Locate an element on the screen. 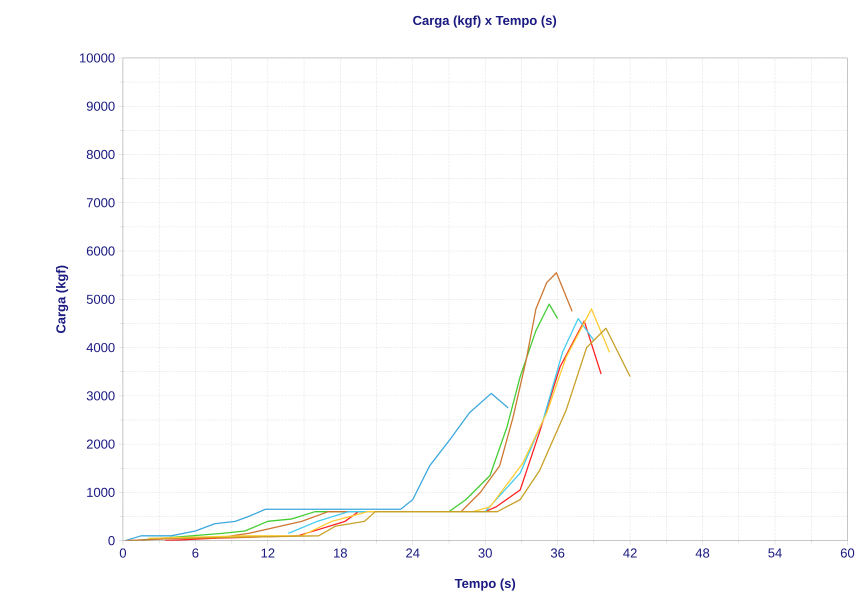 This screenshot has height=615, width=858. y-tick-label: 8000 is located at coordinates (100, 155).